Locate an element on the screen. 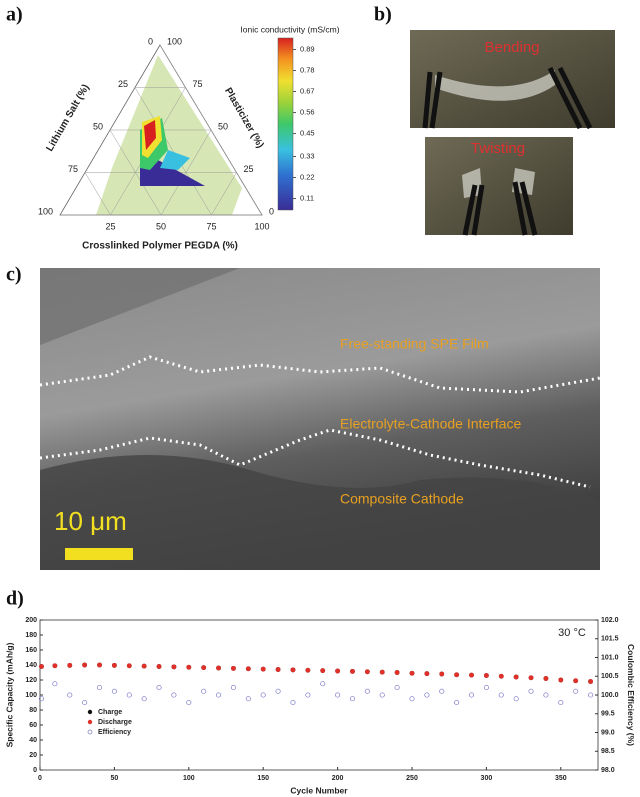  axis-title: Lithium Salt (%) is located at coordinates (67, 118).